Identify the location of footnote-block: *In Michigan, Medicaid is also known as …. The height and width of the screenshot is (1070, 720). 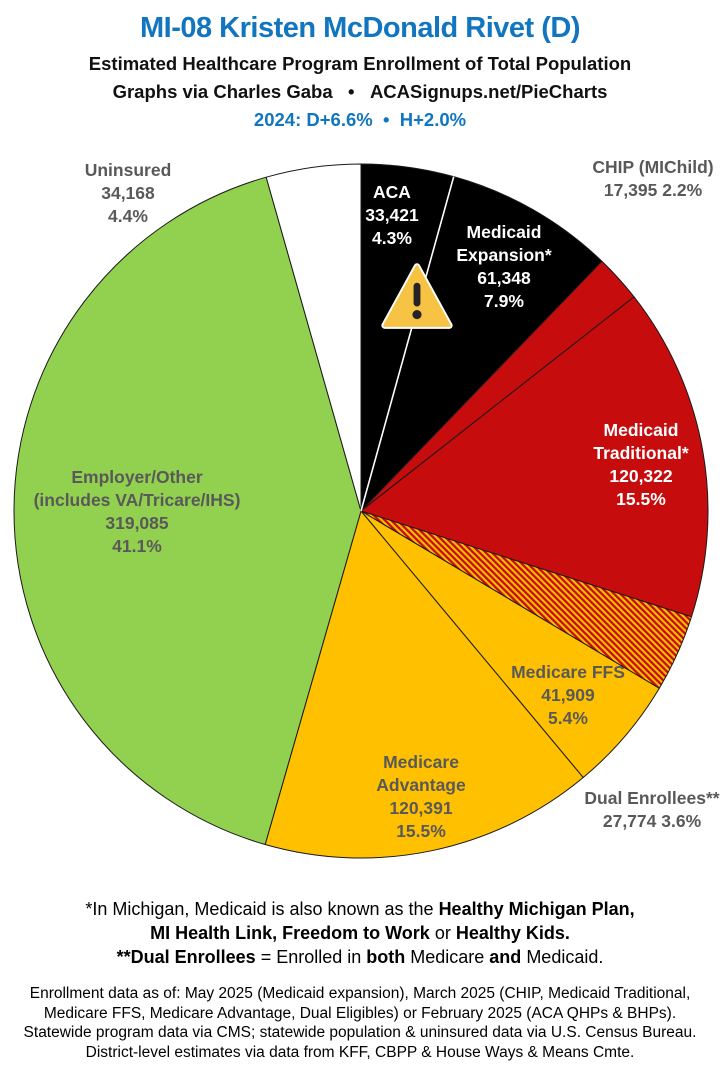
(360, 933).